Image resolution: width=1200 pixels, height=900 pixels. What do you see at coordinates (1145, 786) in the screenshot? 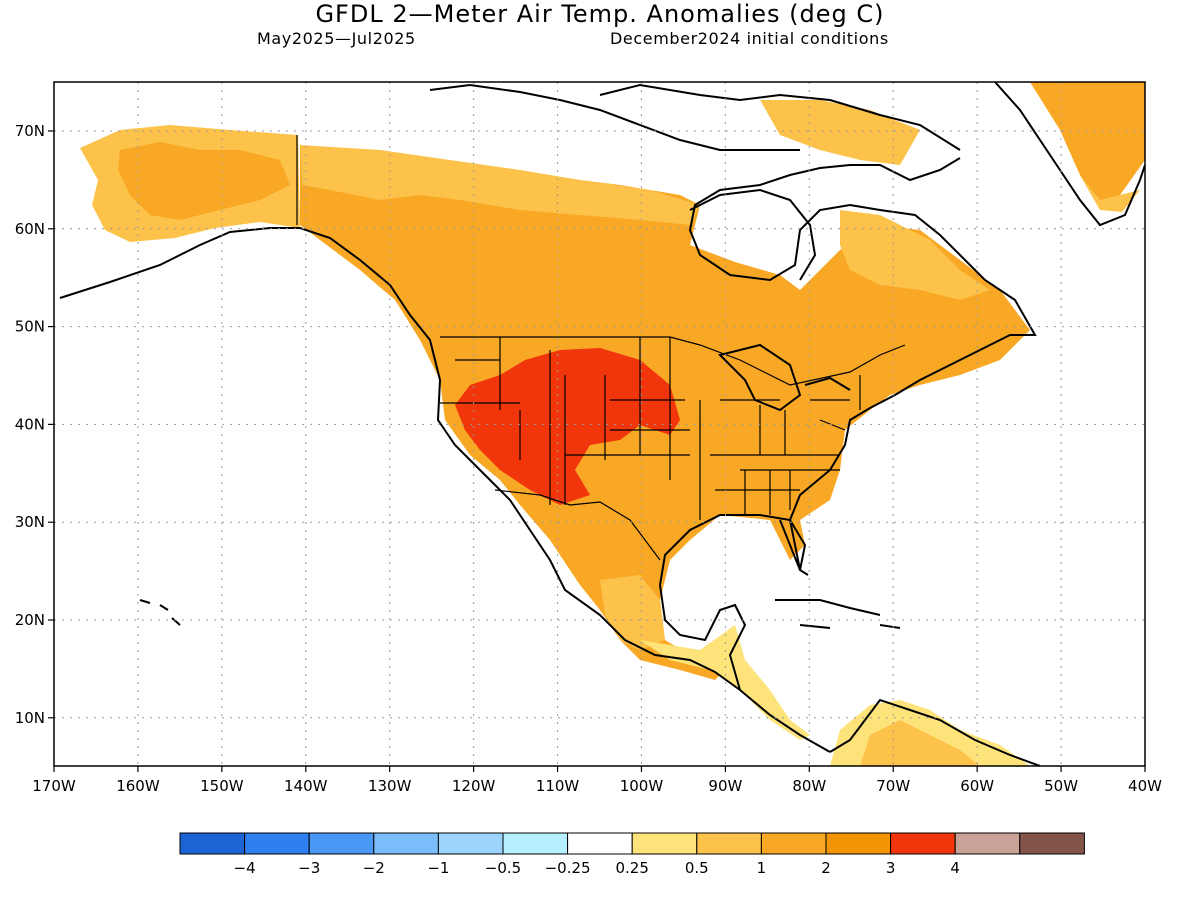
I see `lon-tick-label: 40W` at bounding box center [1145, 786].